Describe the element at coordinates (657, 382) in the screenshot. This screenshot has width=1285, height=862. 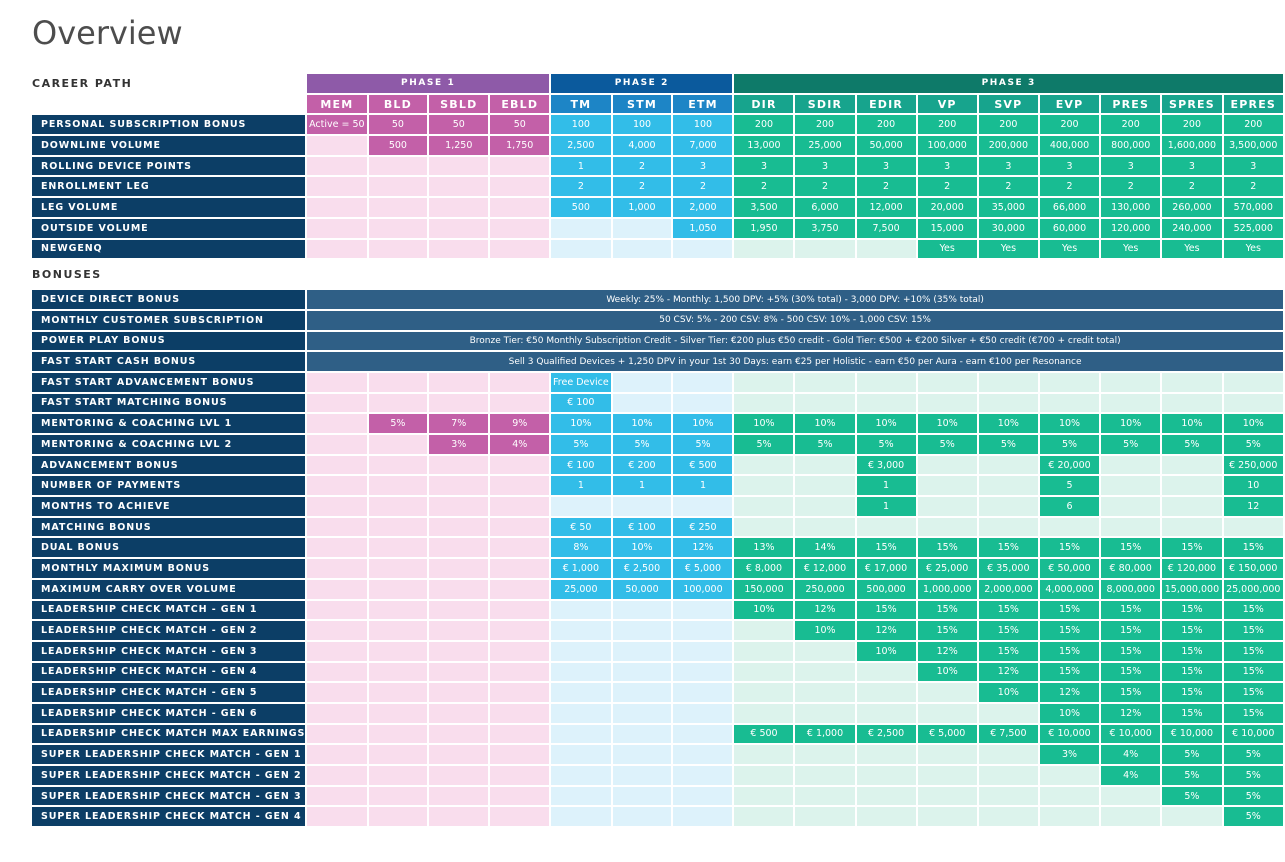
I see `bonus-row: FAST START ADVANCEMENT BONUS Free Device` at that location.